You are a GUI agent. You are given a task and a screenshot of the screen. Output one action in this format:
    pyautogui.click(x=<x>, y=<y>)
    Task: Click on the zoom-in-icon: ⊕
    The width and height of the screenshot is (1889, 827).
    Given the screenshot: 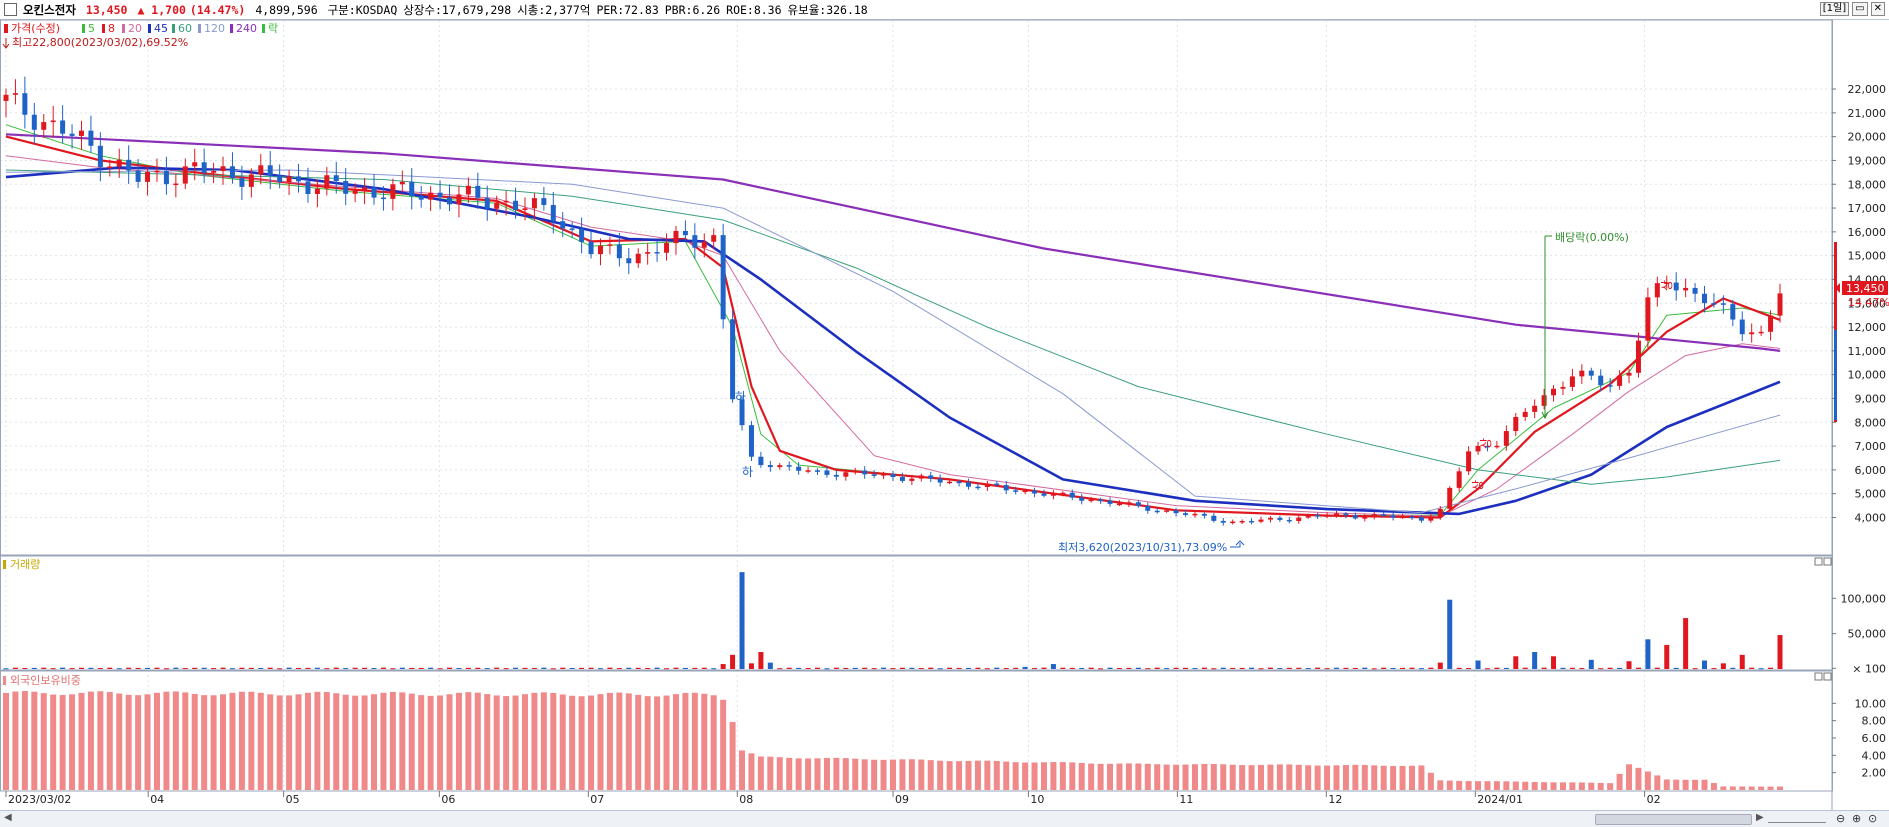 What is the action you would take?
    pyautogui.click(x=1857, y=818)
    